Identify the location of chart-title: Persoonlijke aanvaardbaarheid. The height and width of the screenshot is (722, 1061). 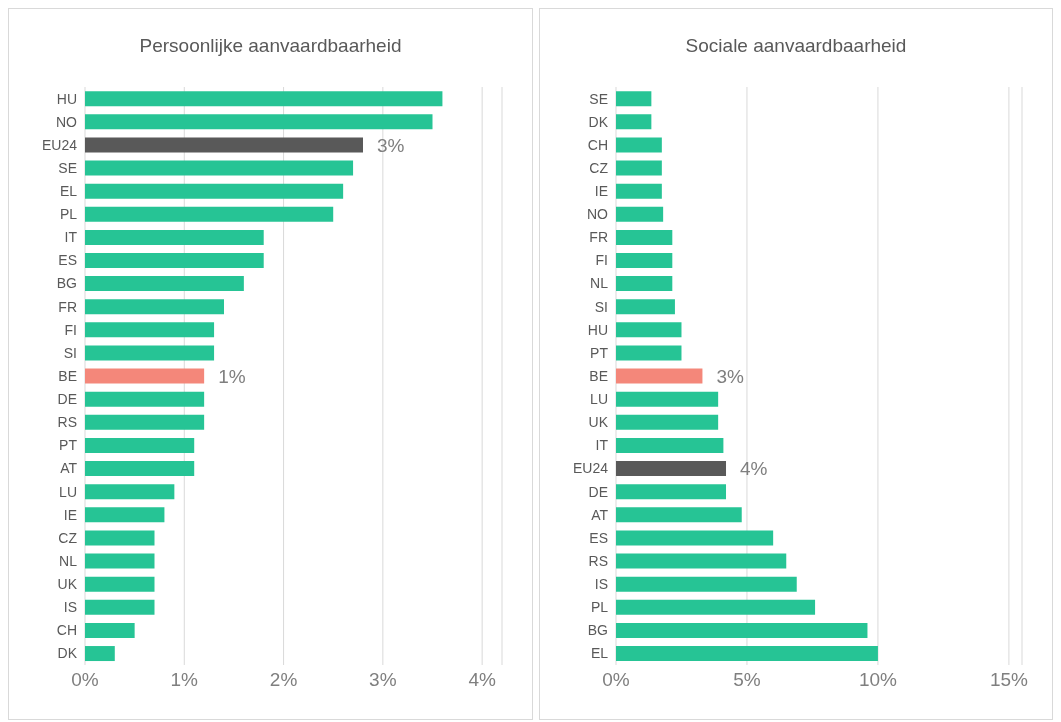
(270, 46).